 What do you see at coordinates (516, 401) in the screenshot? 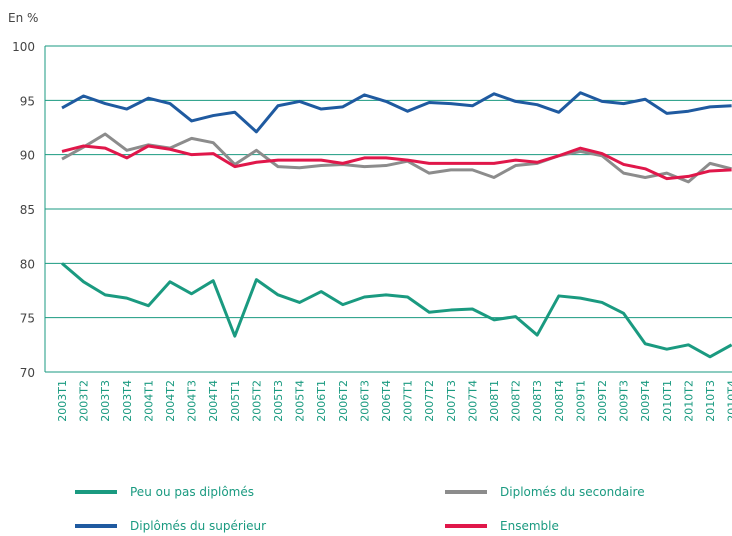
I see `x-tick-label: 2008T2` at bounding box center [516, 401].